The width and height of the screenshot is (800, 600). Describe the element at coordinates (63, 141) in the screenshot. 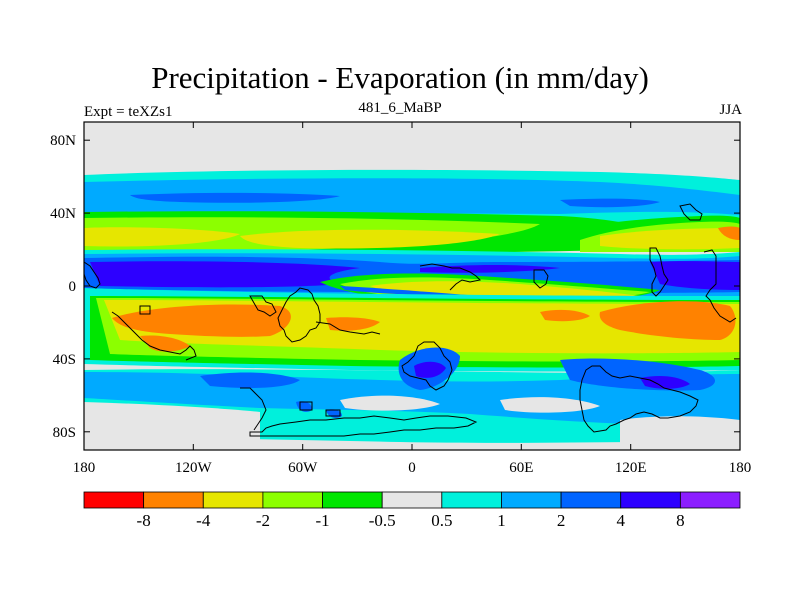

I see `lat-label: 80N` at that location.